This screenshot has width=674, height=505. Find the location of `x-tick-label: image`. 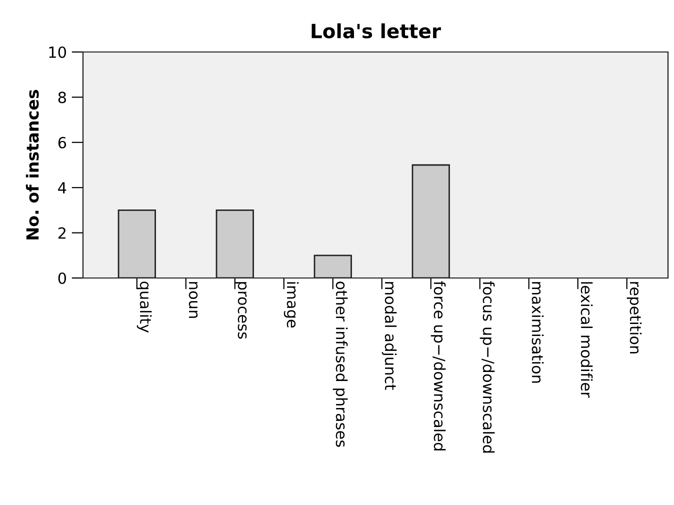

x-tick-label: image is located at coordinates (291, 305).